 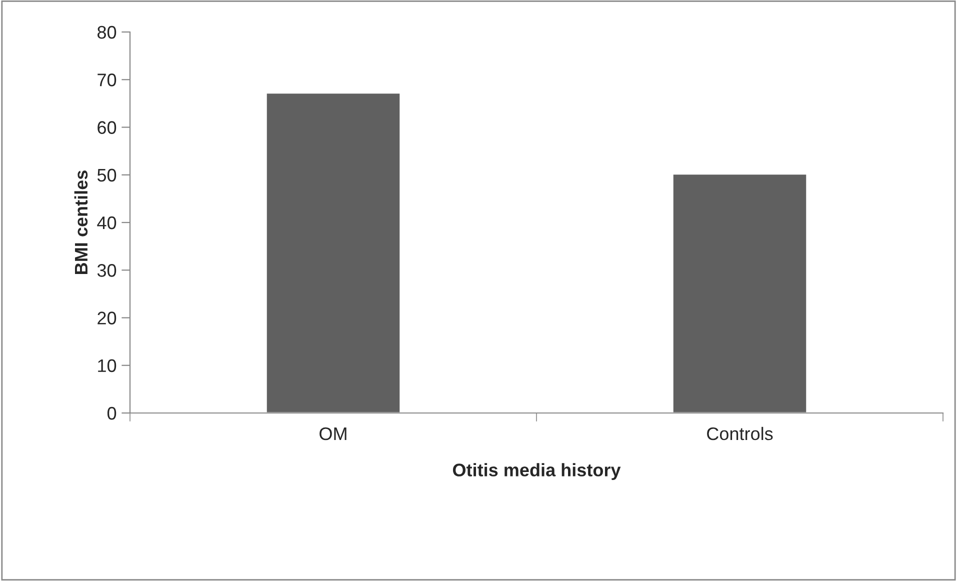 I want to click on y-axis-title: BMI centiles, so click(x=81, y=222).